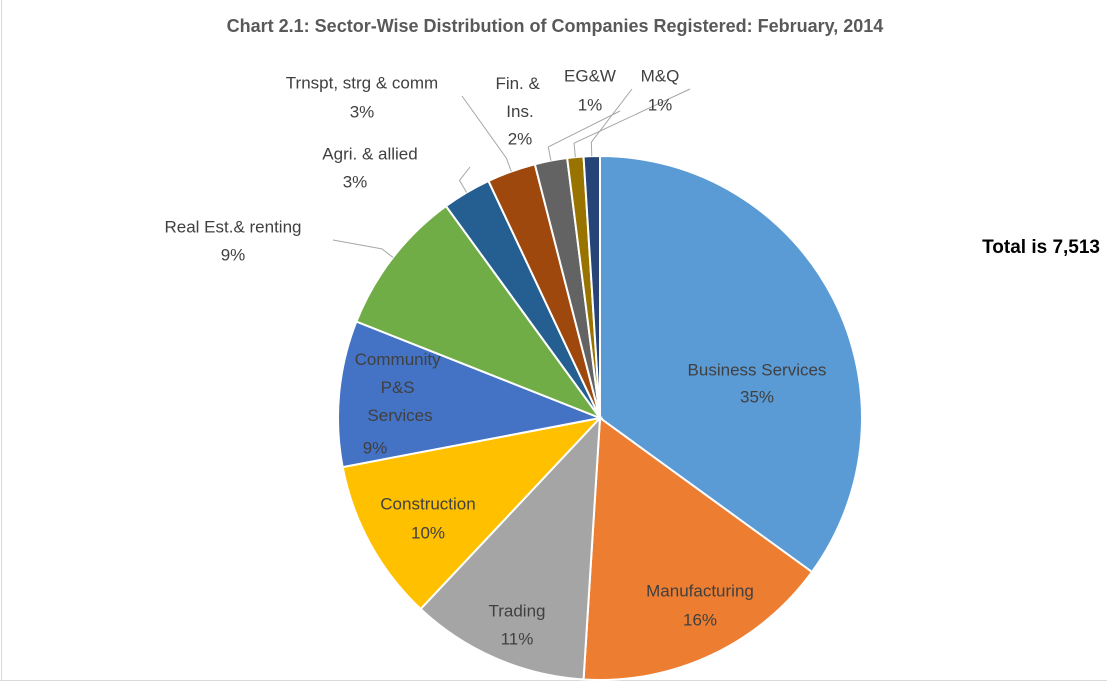  I want to click on annotation: Total is 7,513, so click(1041, 247).